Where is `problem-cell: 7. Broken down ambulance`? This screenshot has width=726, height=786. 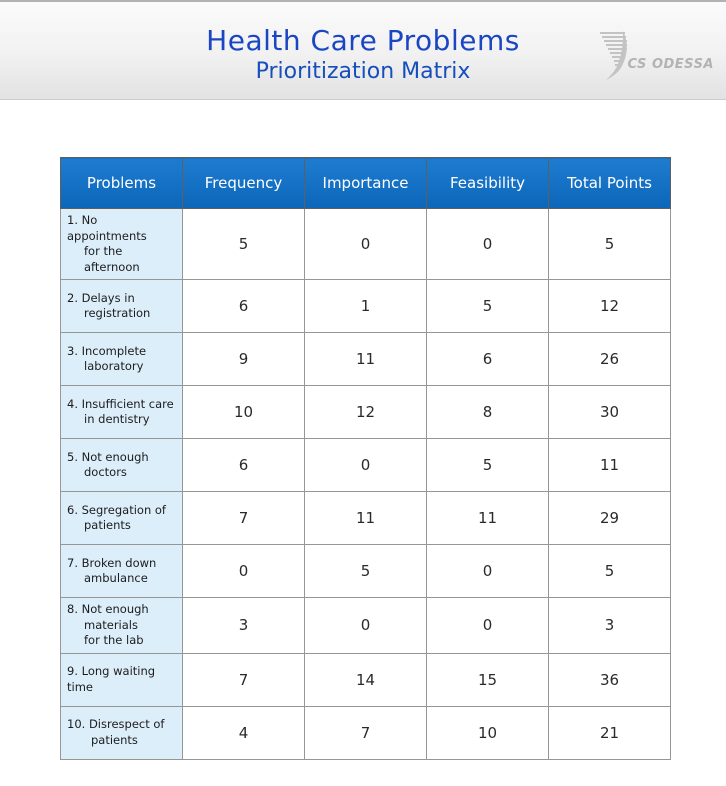
problem-cell: 7. Broken down ambulance is located at coordinates (121, 571).